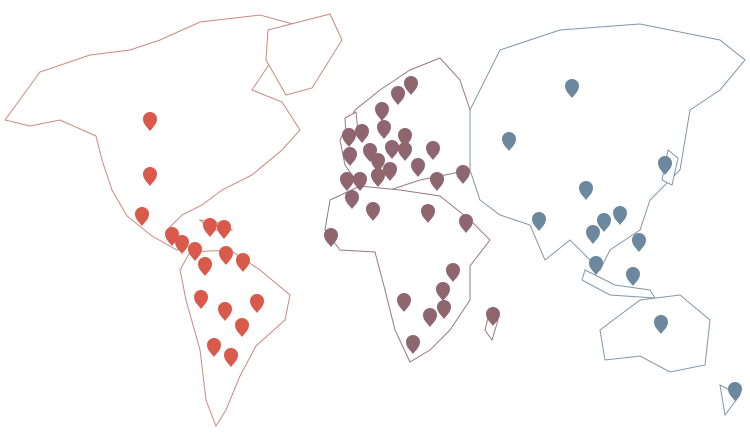 The image size is (750, 448). I want to click on south-america, so click(235, 338).